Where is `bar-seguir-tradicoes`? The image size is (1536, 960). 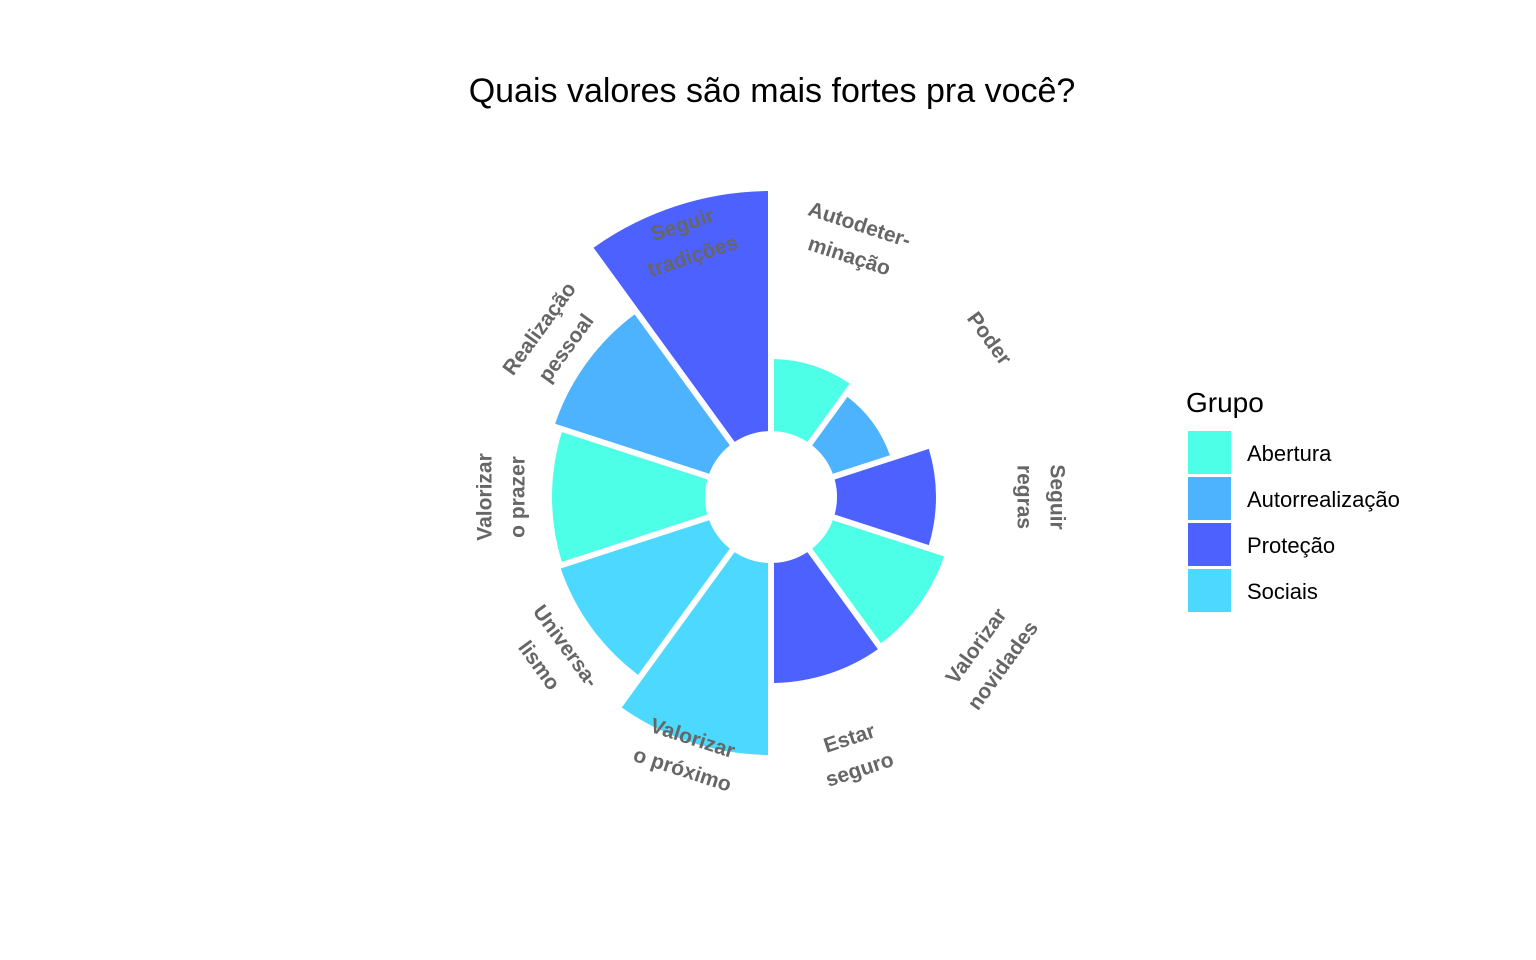
bar-seguir-tradicoes is located at coordinates (681, 316).